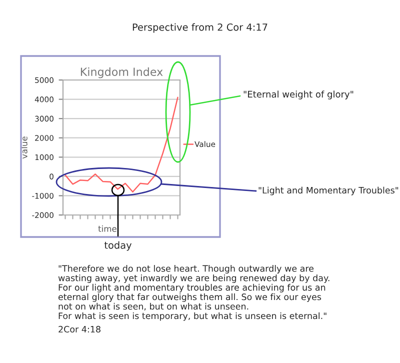  I want to click on text: today, so click(118, 246).